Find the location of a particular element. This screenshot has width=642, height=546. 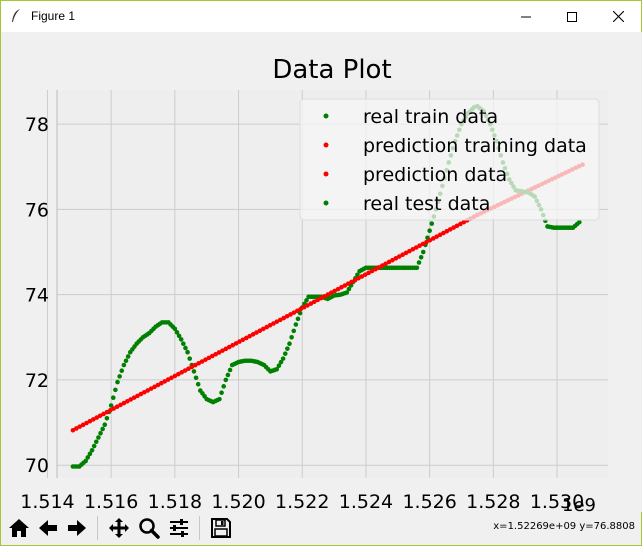

arrow-right-icon is located at coordinates (77, 528).